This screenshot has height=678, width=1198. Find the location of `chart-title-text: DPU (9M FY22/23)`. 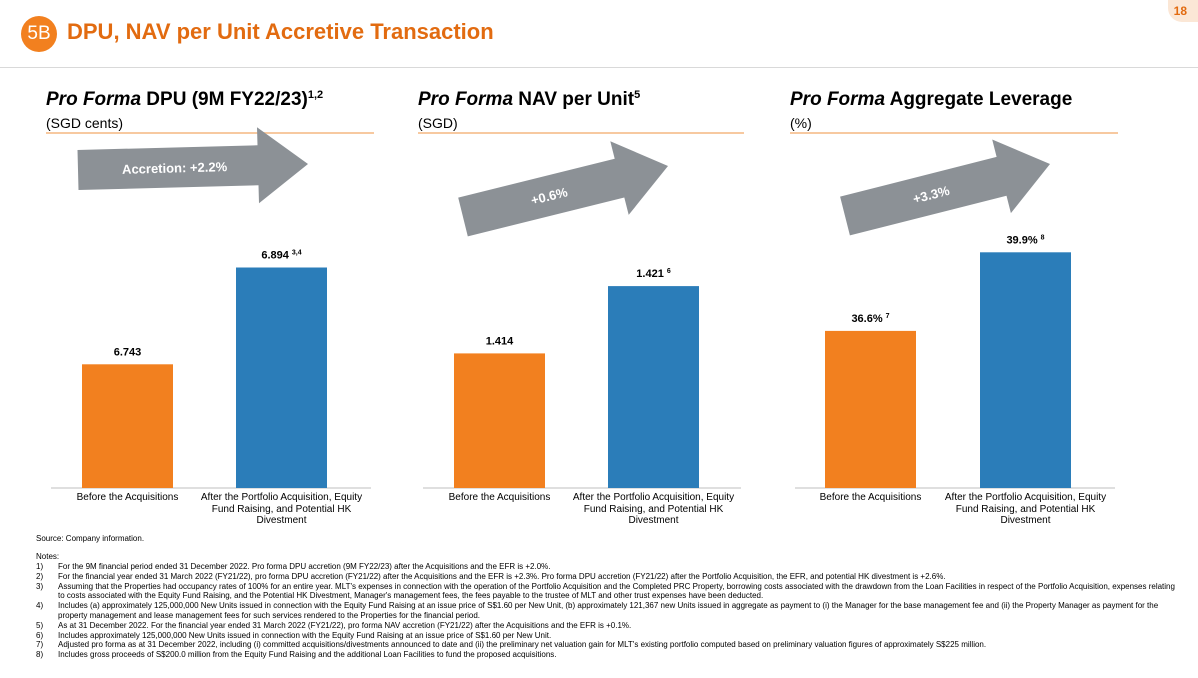

chart-title-text: DPU (9M FY22/23) is located at coordinates (224, 99).